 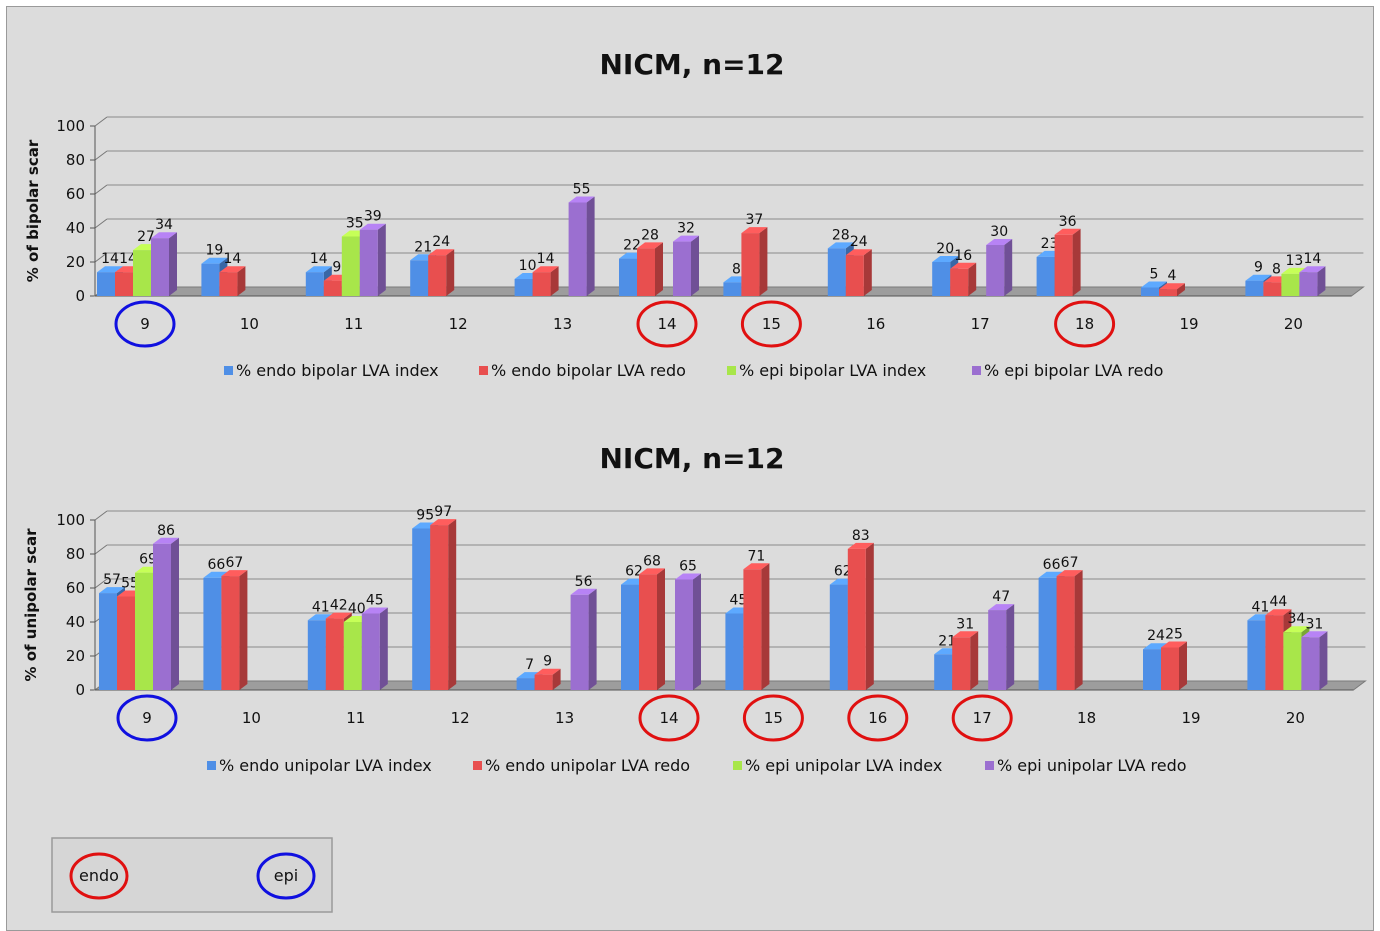 I want to click on legend-label: % epi unipolar LVA redo, so click(x=1092, y=765).